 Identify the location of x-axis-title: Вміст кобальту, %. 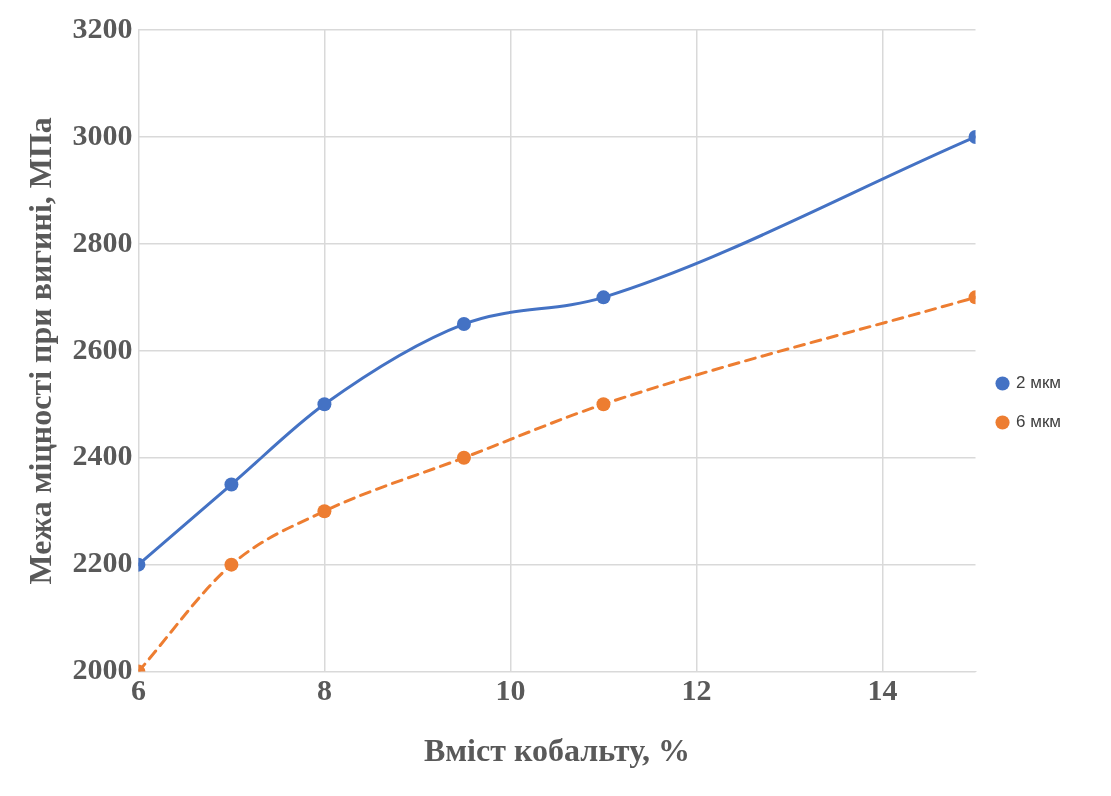
(556, 750).